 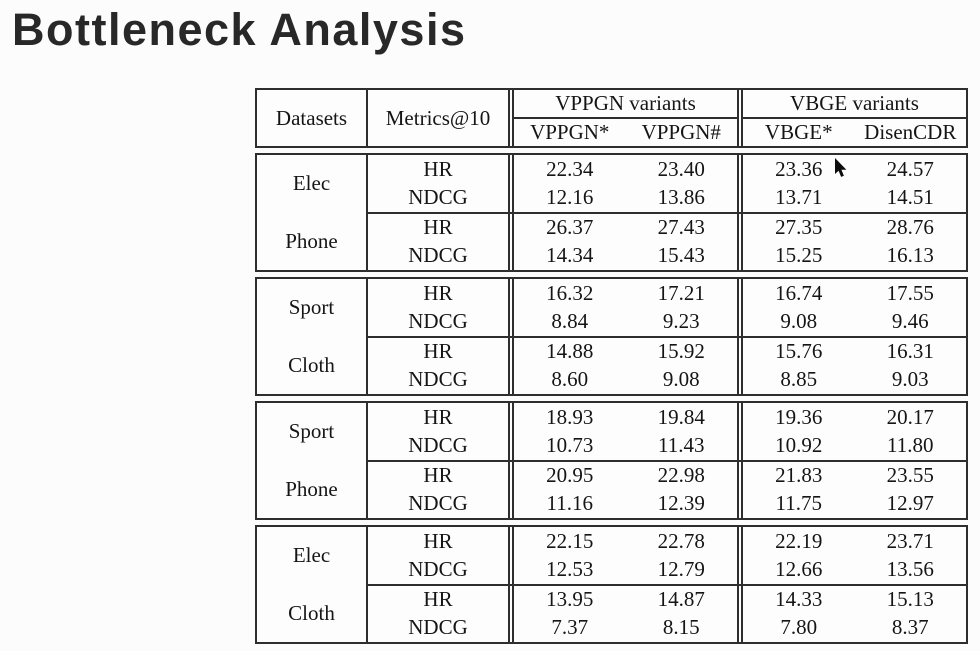 What do you see at coordinates (667, 599) in the screenshot?
I see `table-row: HR 13.95 14.87 14.33 15.13` at bounding box center [667, 599].